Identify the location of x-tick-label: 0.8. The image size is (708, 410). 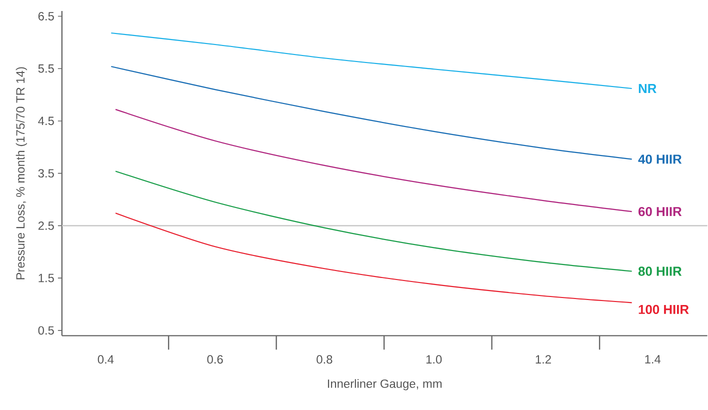
(324, 359).